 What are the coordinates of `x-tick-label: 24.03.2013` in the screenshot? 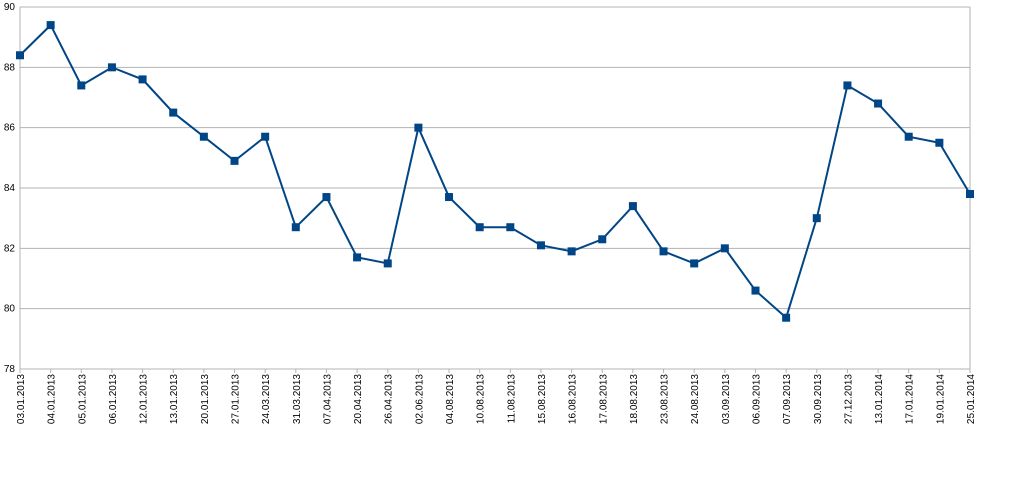 It's located at (266, 399).